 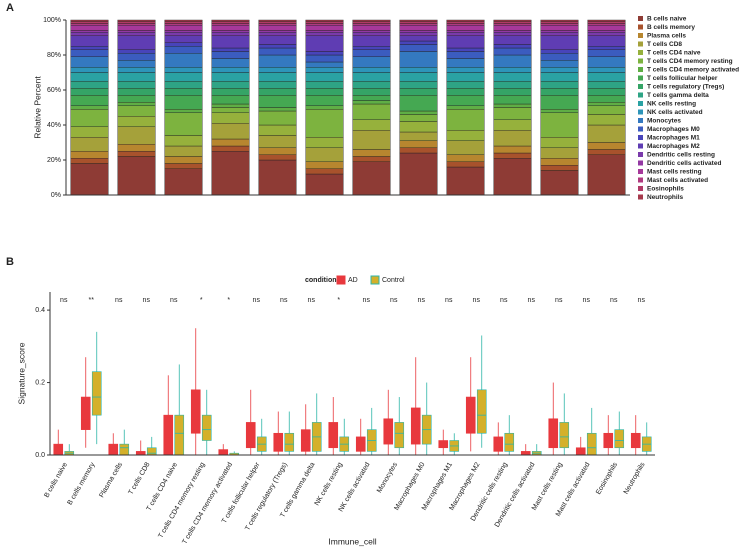 What do you see at coordinates (52, 20) in the screenshot?
I see `y-tick-label: 100%` at bounding box center [52, 20].